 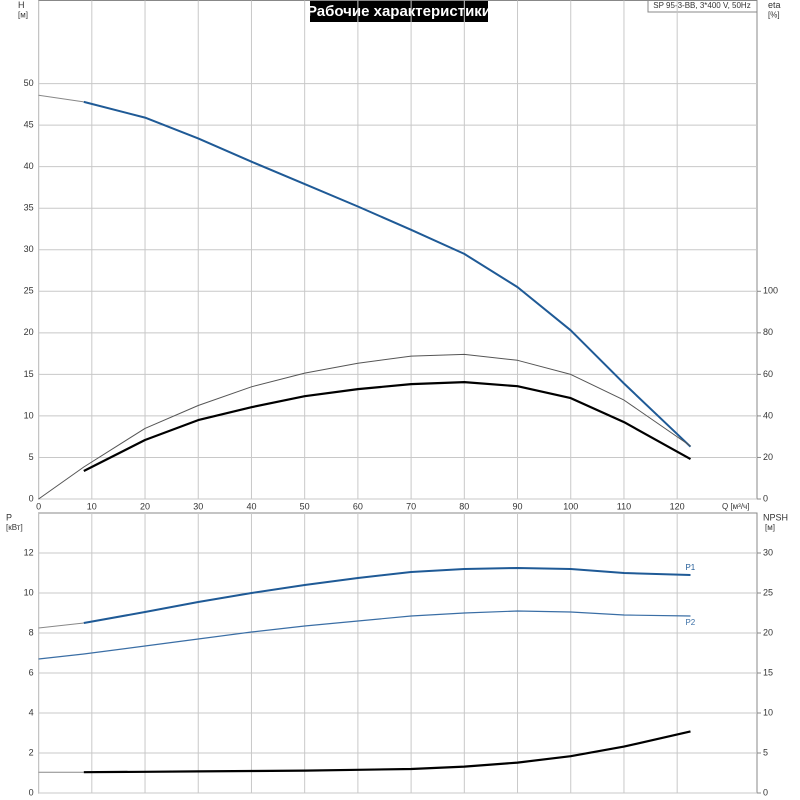 I want to click on y2-tick-label: 25, so click(x=768, y=592).